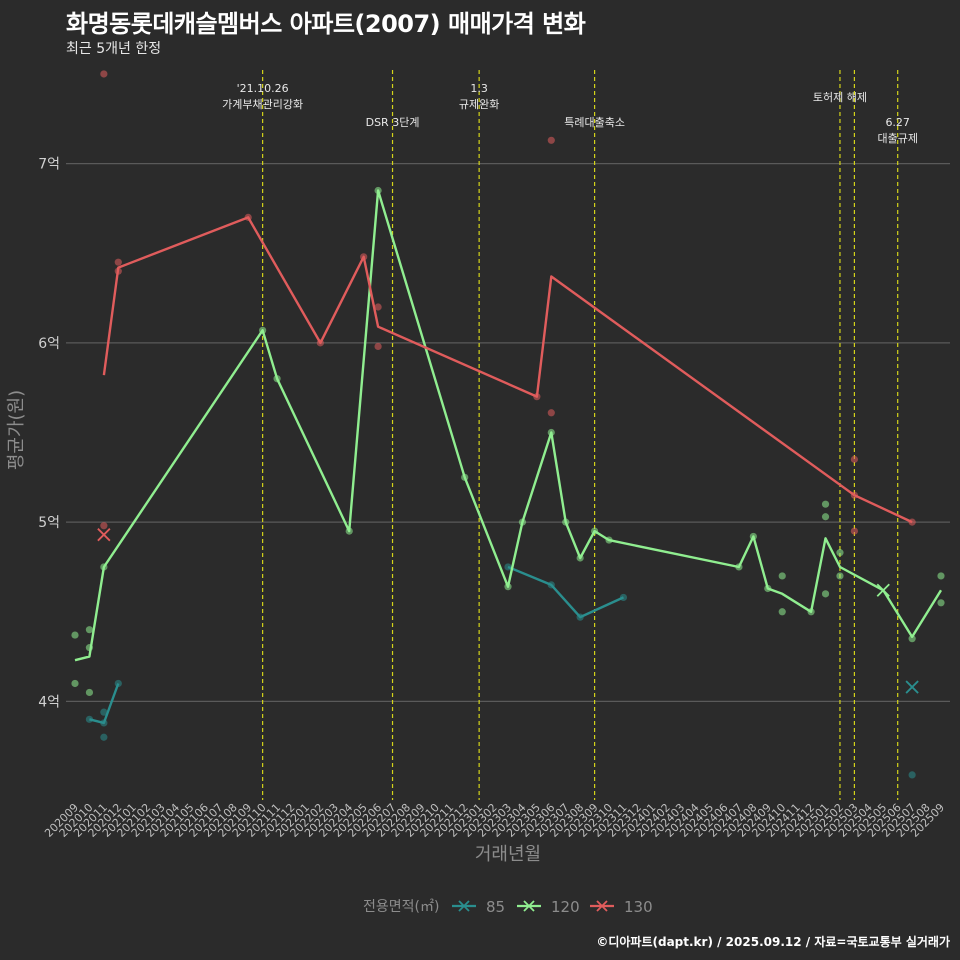  What do you see at coordinates (49, 165) in the screenshot?
I see `y-tick-label: 7억` at bounding box center [49, 165].